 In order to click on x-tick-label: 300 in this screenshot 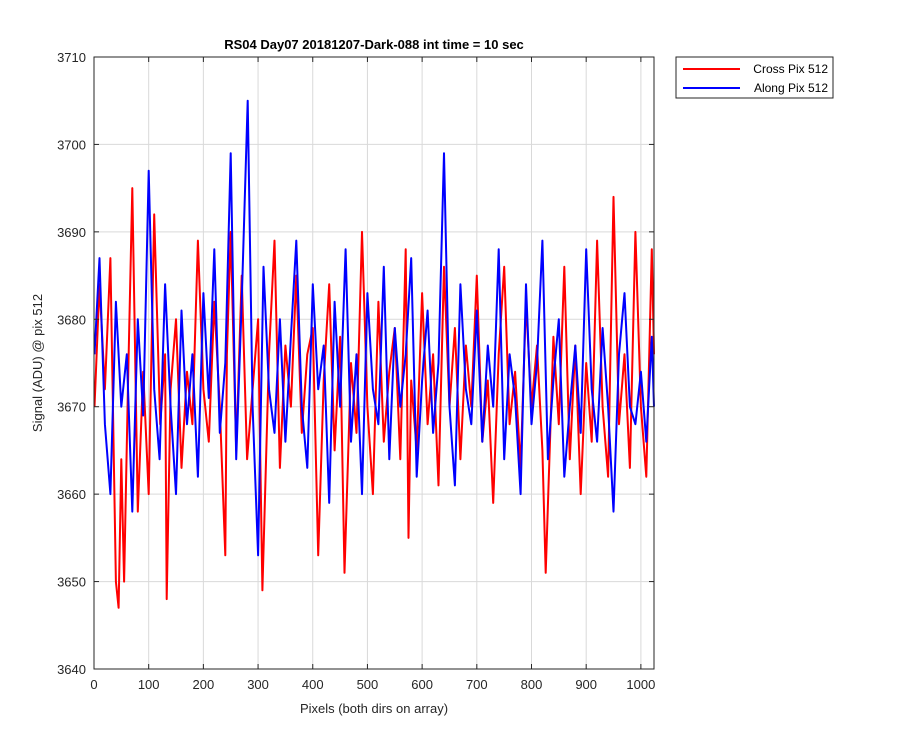, I will do `click(258, 684)`.